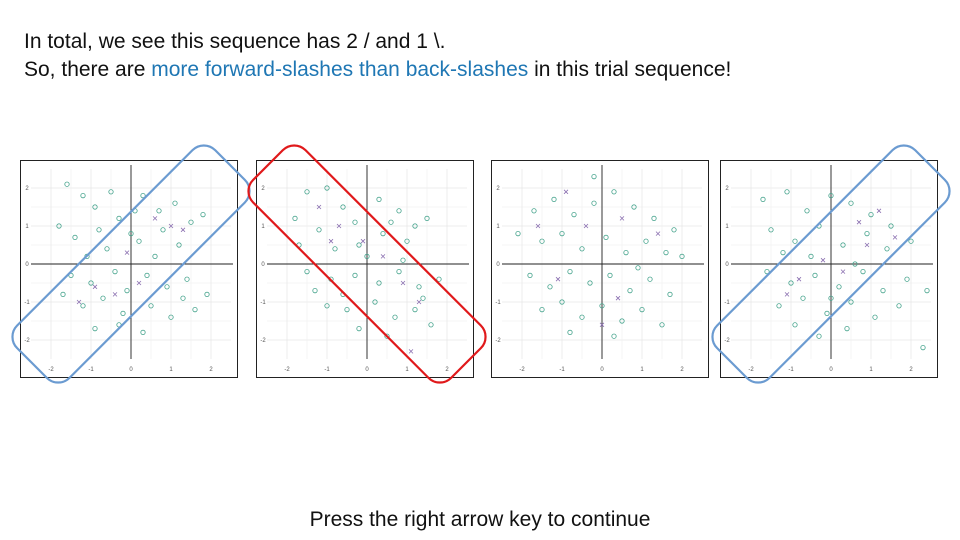 This screenshot has width=960, height=540. What do you see at coordinates (498, 189) in the screenshot?
I see `y-tick-label: 2` at bounding box center [498, 189].